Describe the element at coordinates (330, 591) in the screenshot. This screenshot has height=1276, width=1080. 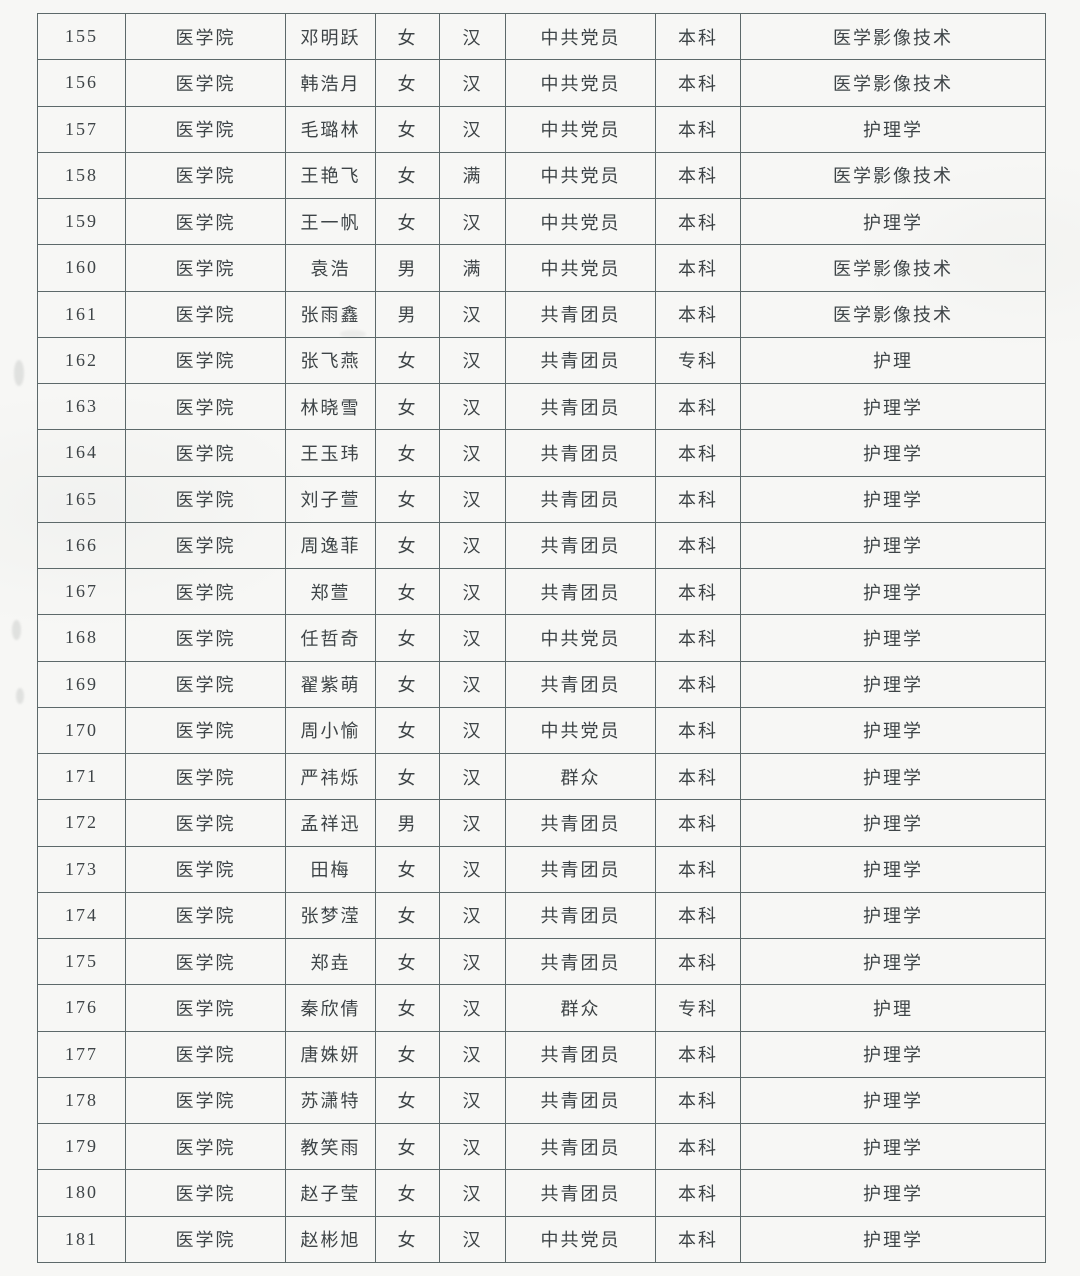
I see `cell-student-name: 郑萱` at that location.